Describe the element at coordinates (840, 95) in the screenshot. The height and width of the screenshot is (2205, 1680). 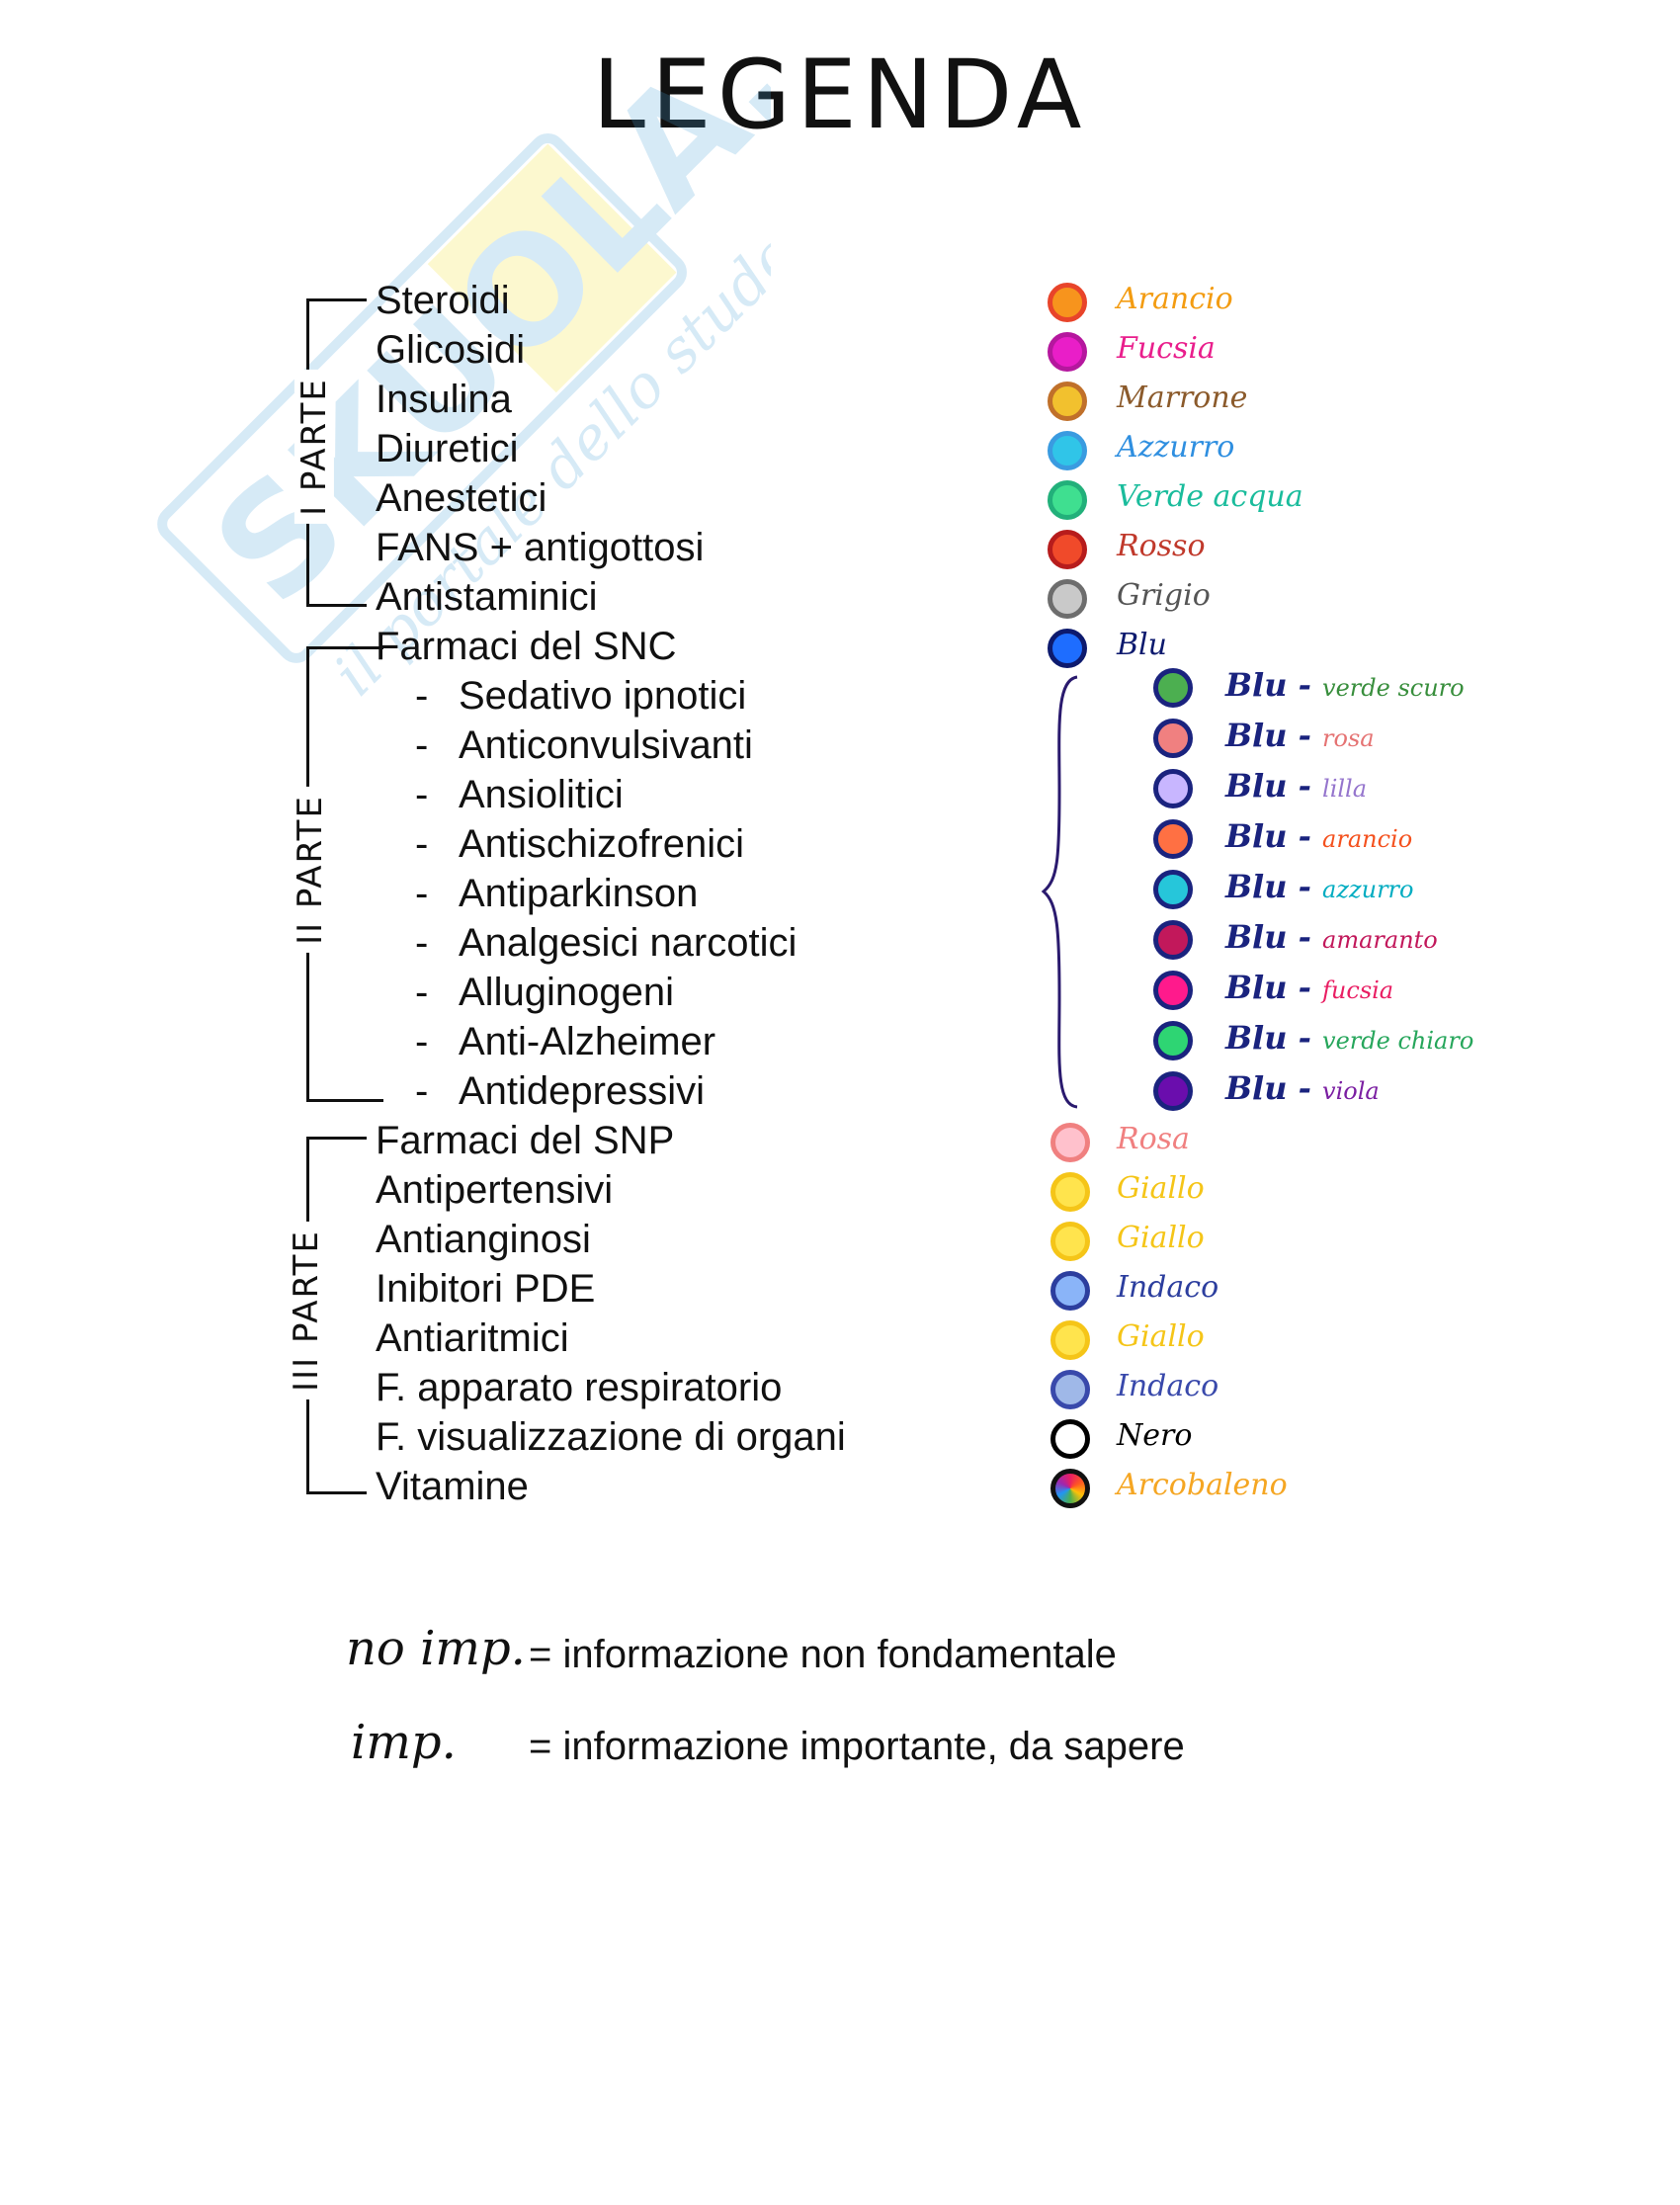
I see `page-title: LEGENDA` at that location.